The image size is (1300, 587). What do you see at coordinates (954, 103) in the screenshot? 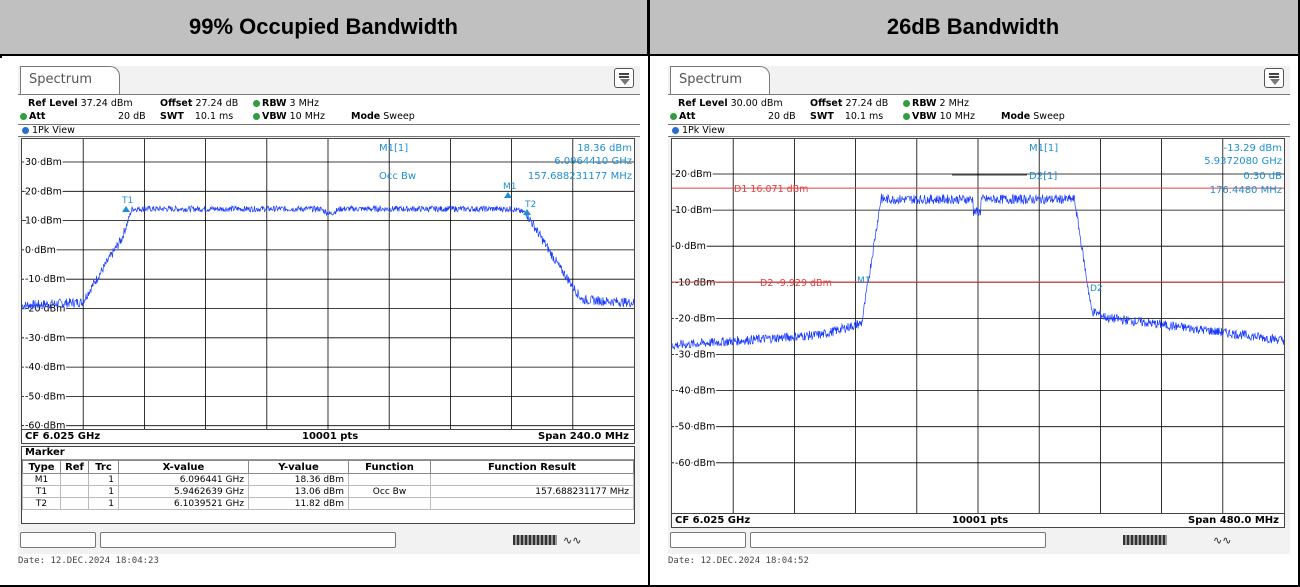
I see `rbw-value: 2 MHz` at bounding box center [954, 103].